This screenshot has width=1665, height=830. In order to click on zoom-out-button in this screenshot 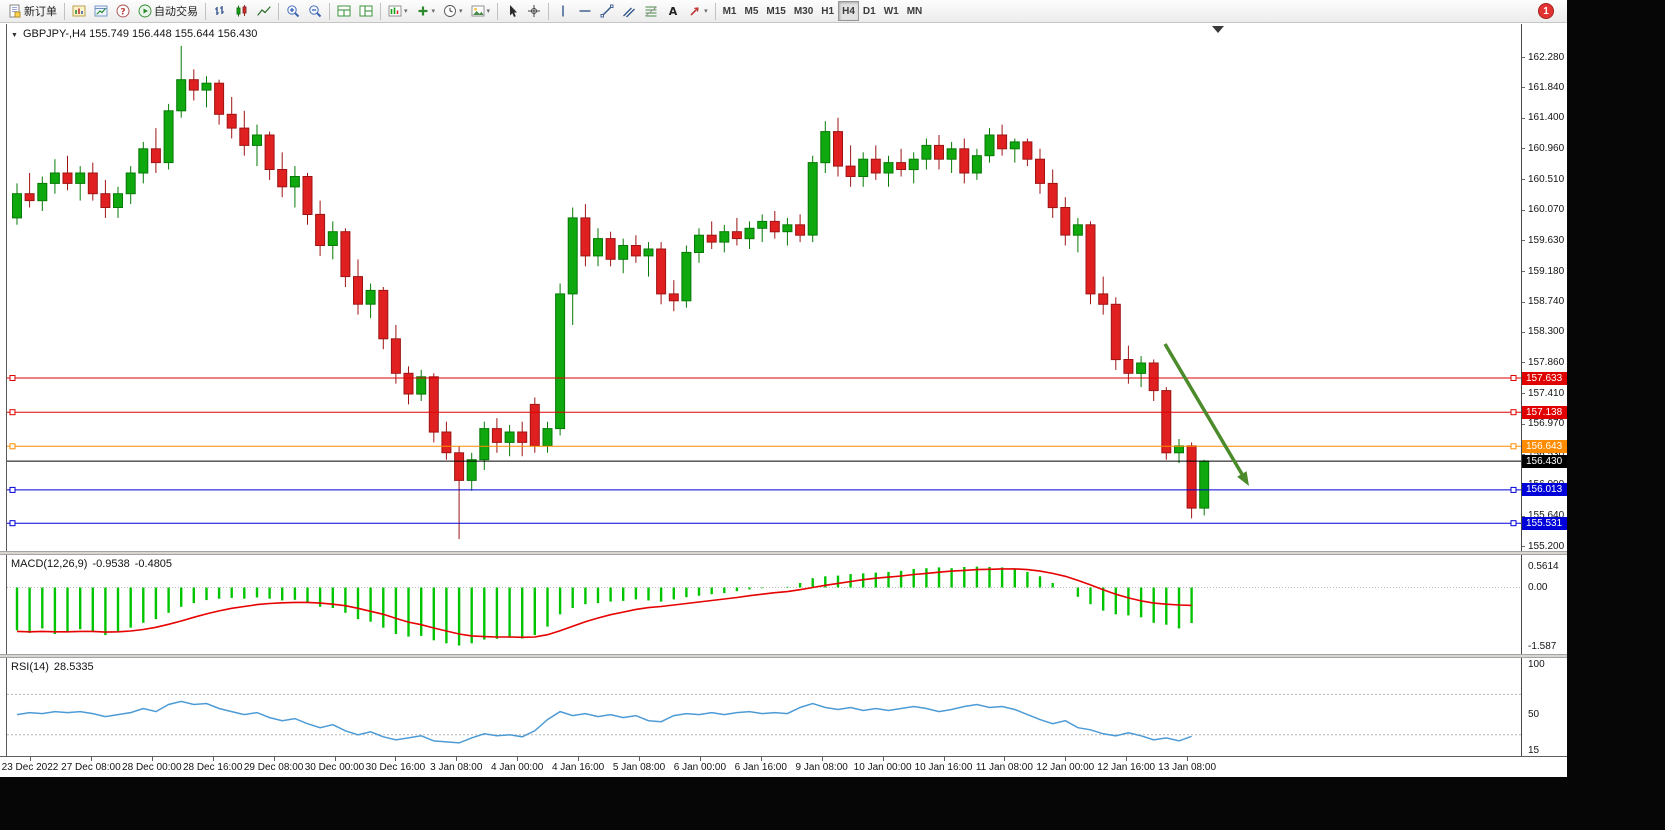, I will do `click(315, 11)`.